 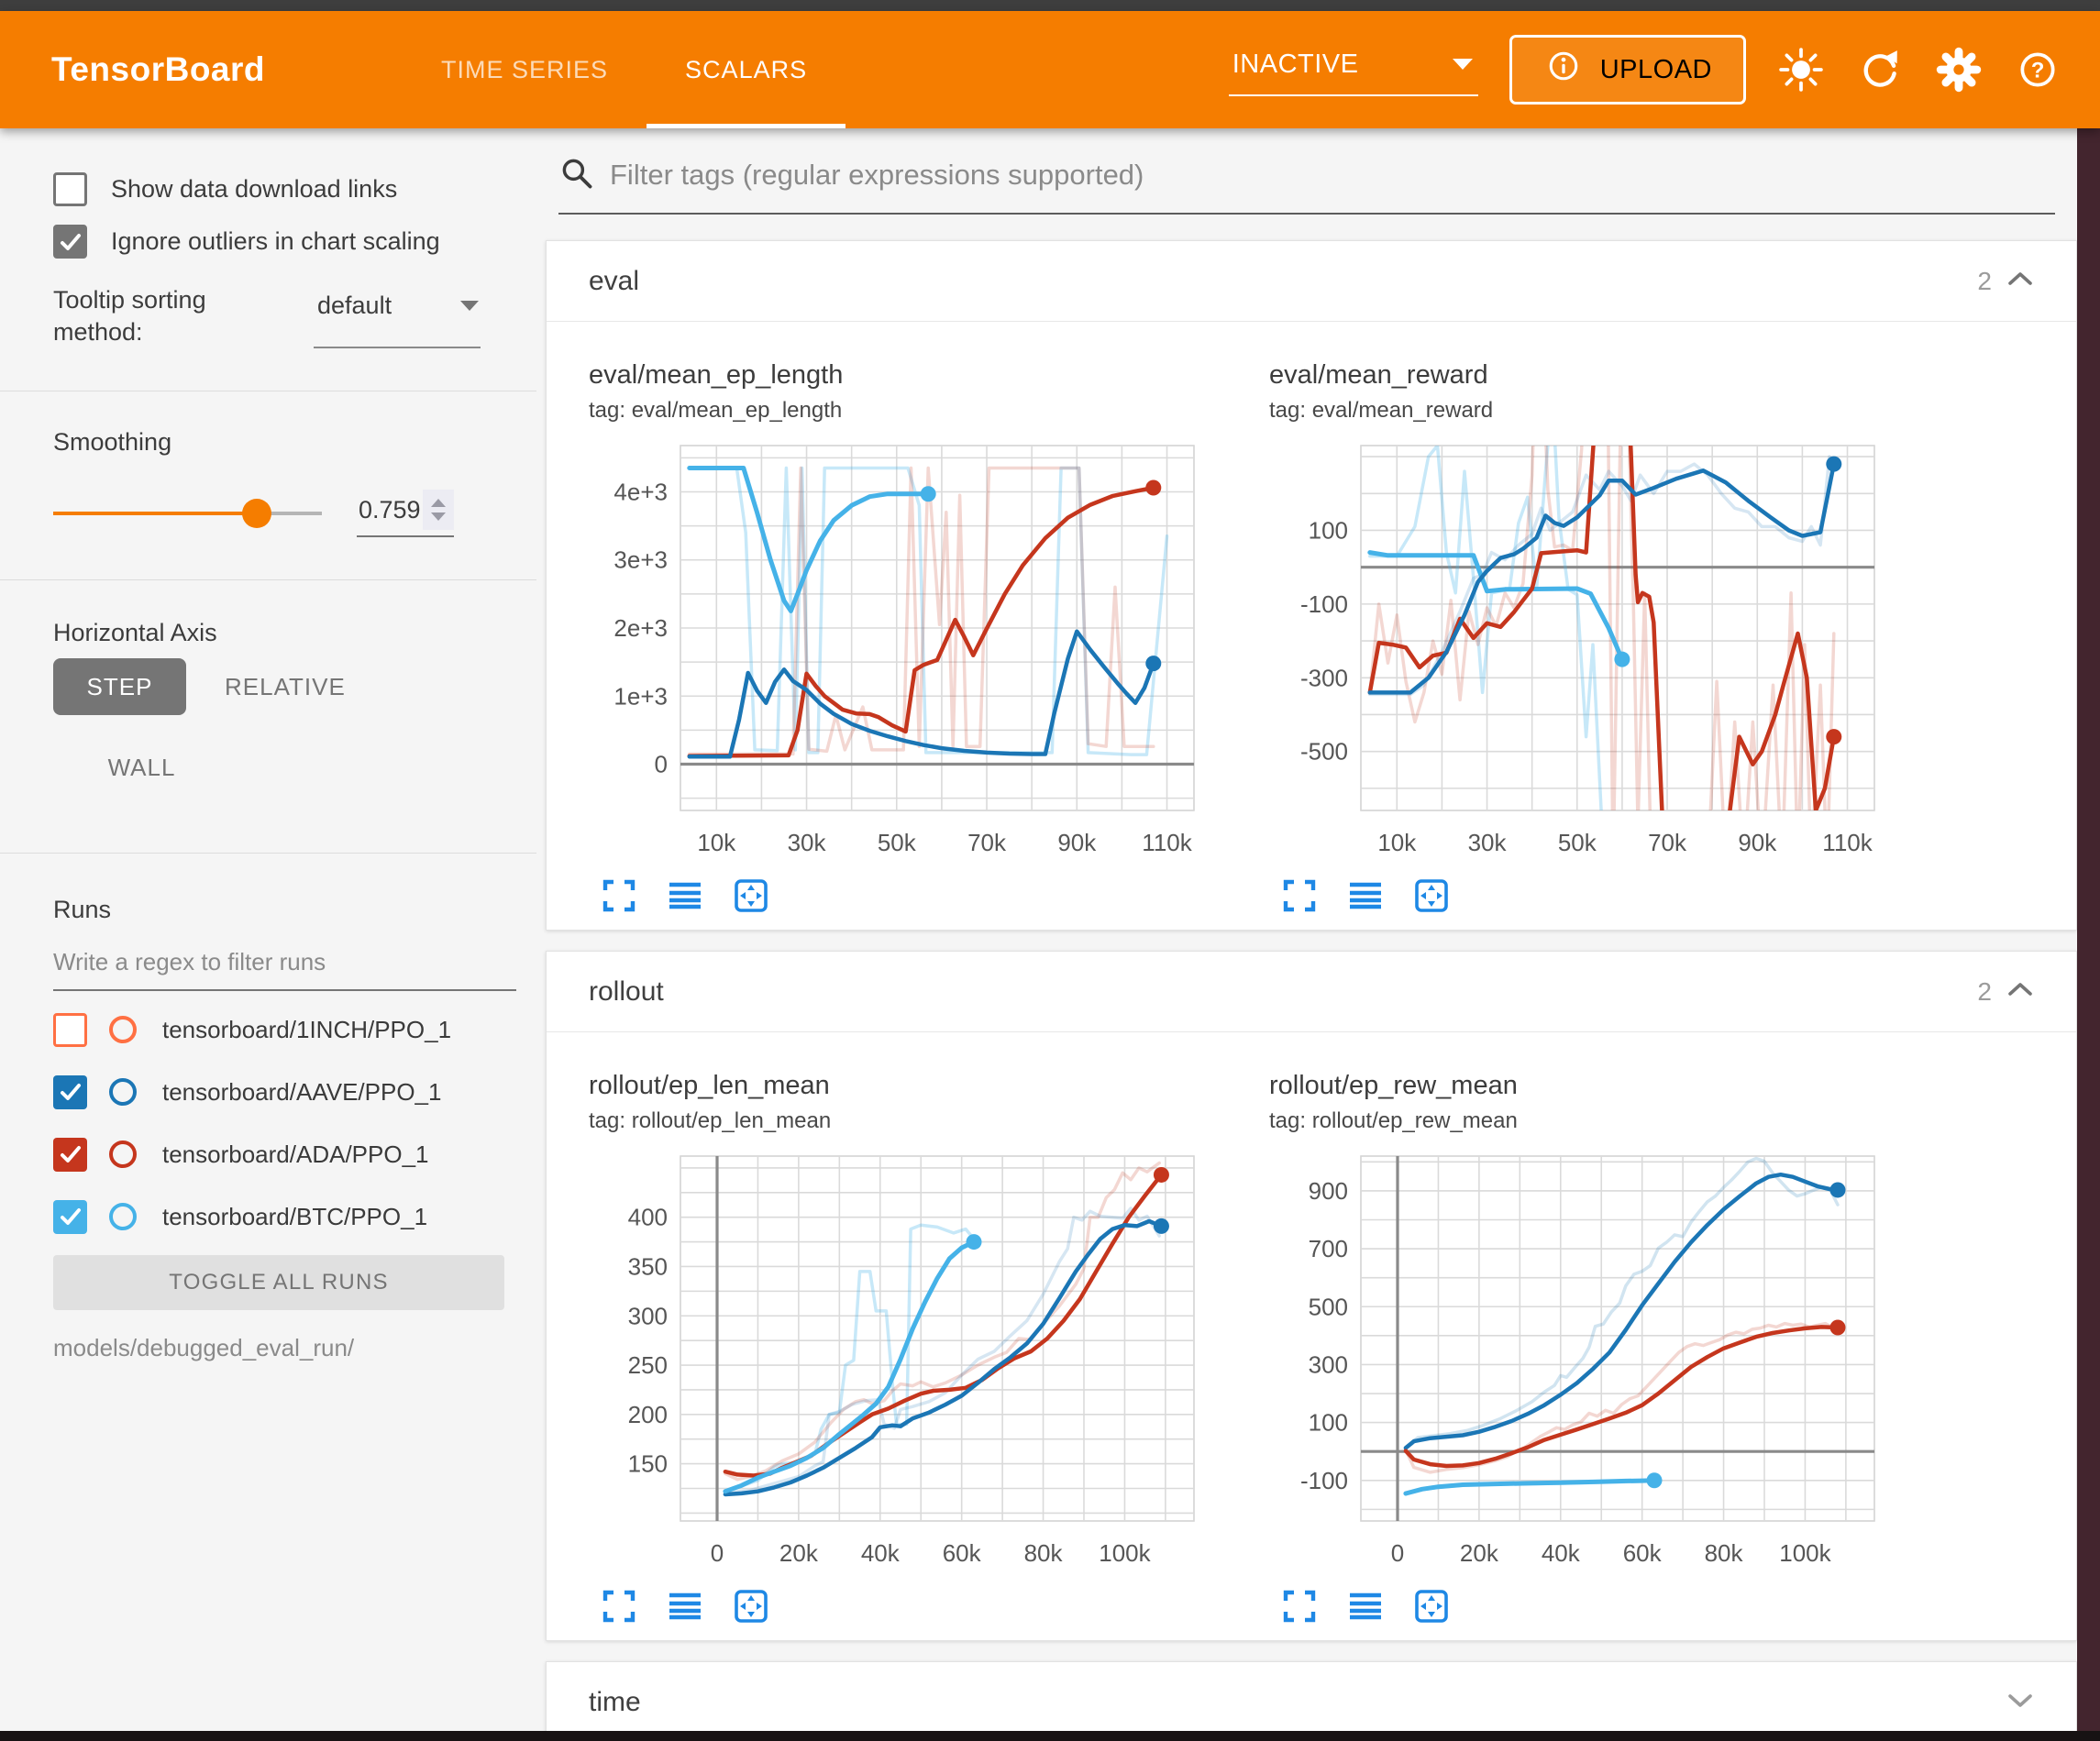 I want to click on run-label: tensorboard/ADA/PPO_1, so click(x=295, y=1154).